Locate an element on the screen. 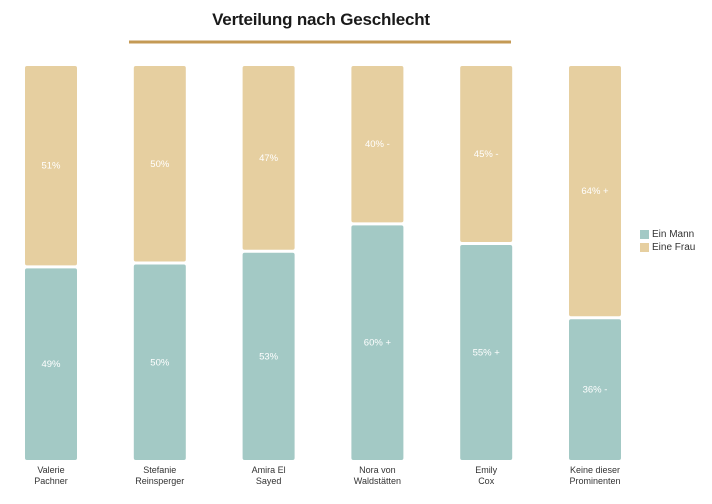 This screenshot has height=504, width=712. legend-label-ein-mann: Ein Mann is located at coordinates (673, 234).